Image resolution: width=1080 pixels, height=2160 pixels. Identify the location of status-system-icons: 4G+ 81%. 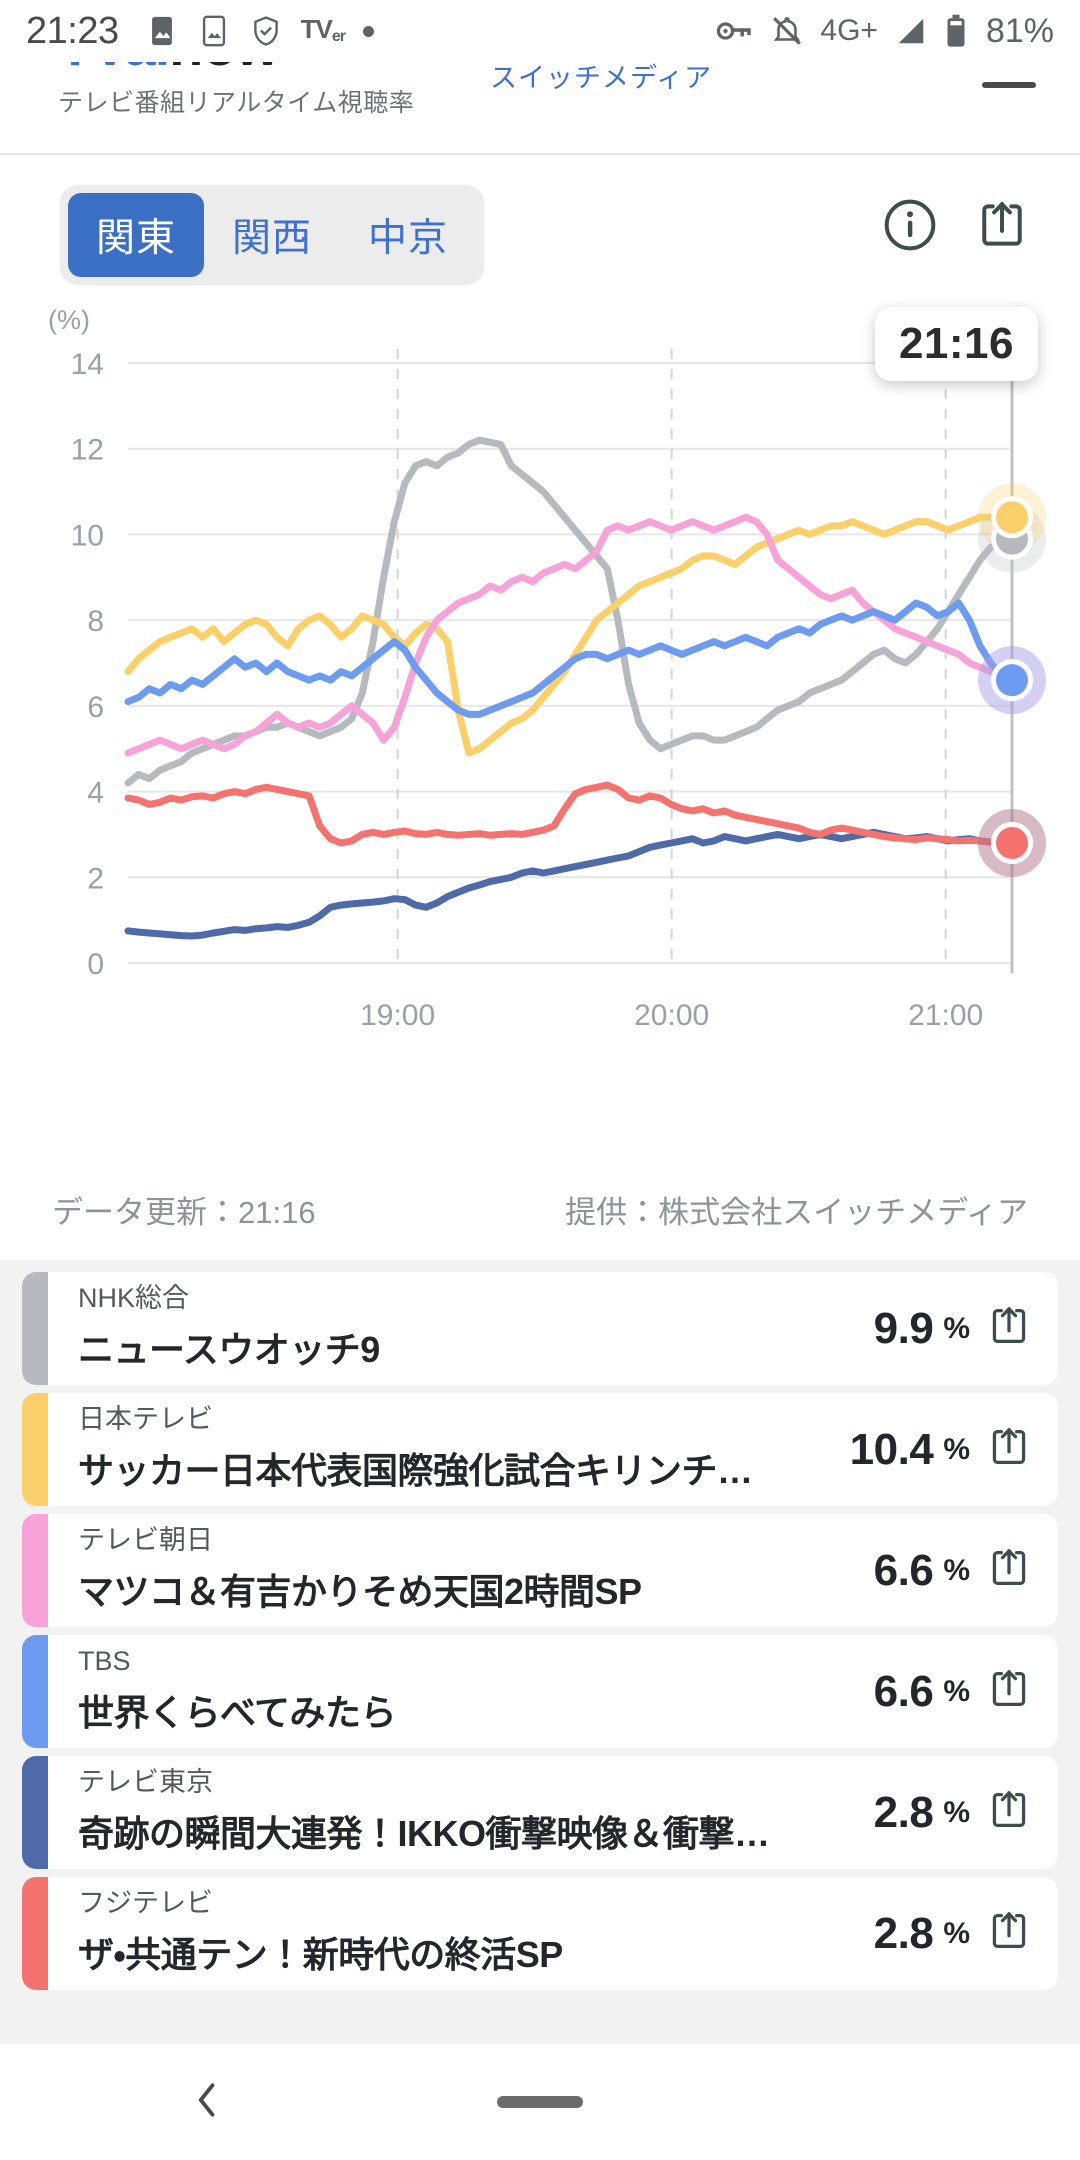
(885, 31).